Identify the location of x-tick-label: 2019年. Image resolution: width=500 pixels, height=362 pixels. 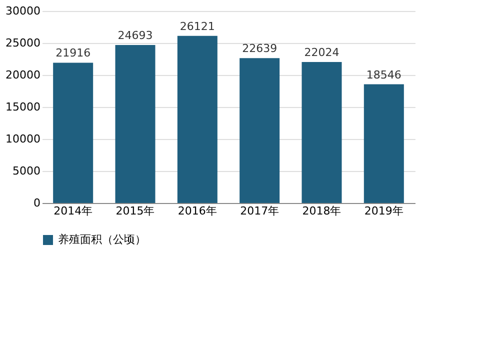
(384, 211).